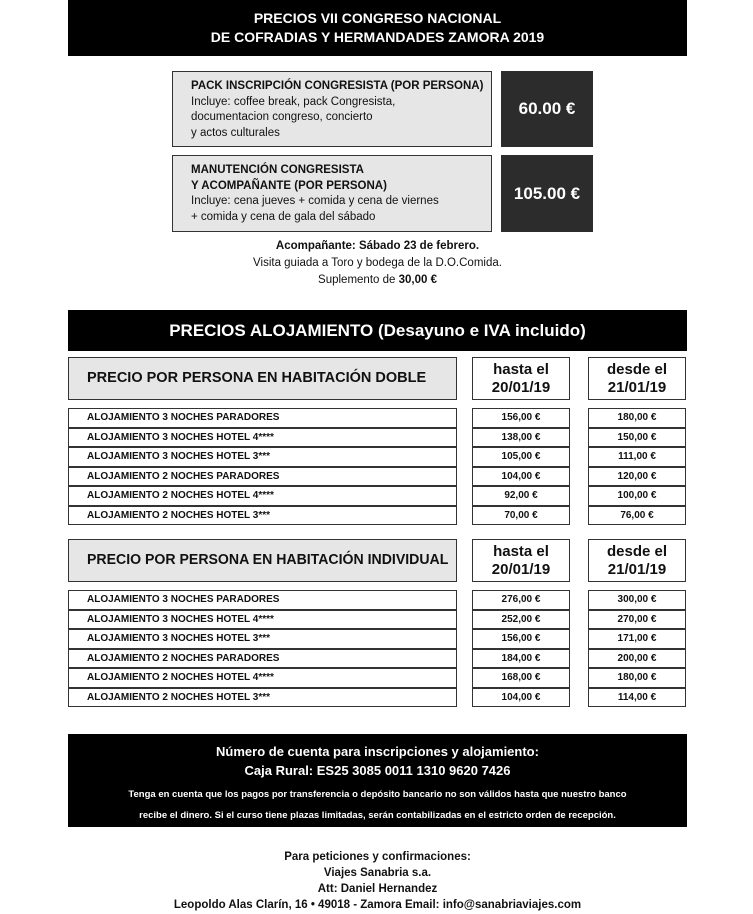 This screenshot has width=753, height=914. I want to click on title-line: PRECIOS VII CONGRESO NACIONAL, so click(377, 18).